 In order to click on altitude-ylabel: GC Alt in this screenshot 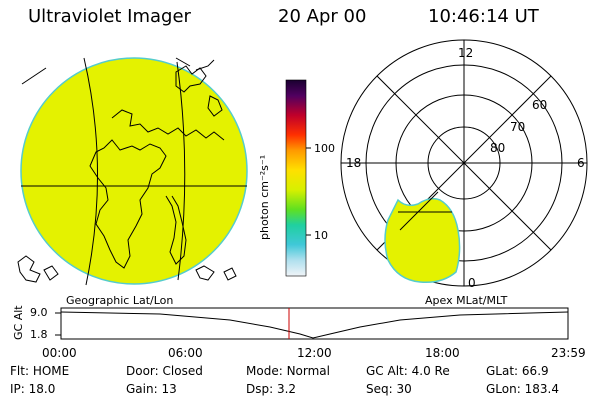, I will do `click(18, 322)`.